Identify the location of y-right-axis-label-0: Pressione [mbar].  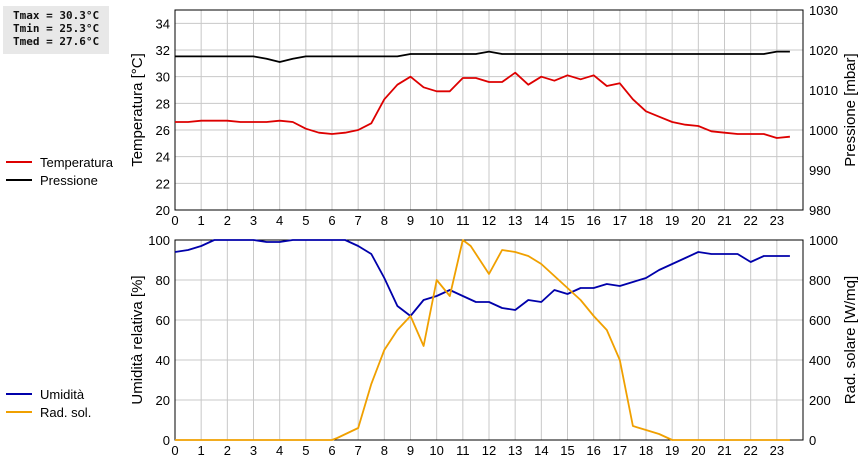
(850, 109).